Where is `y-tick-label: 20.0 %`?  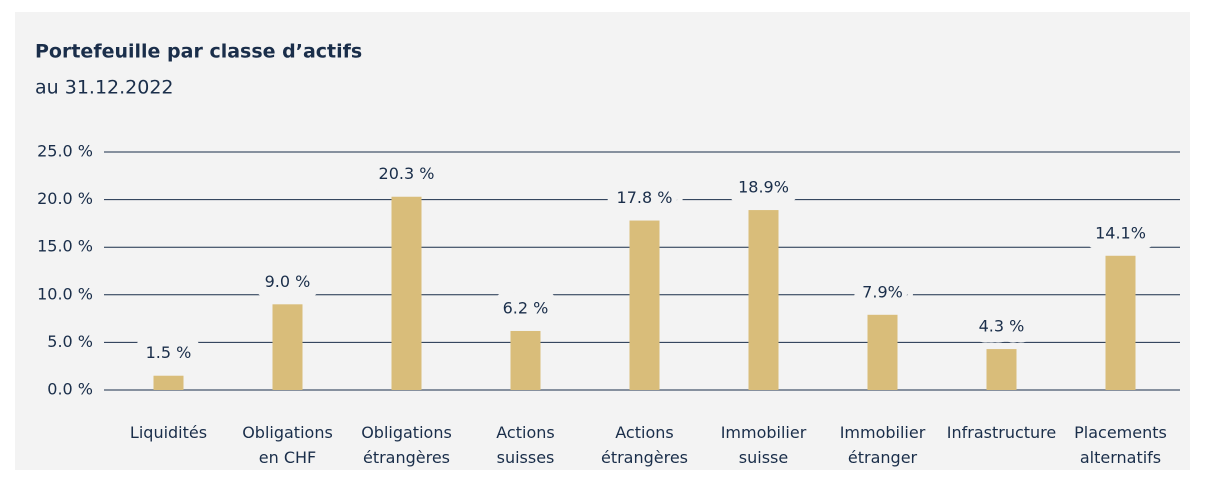
y-tick-label: 20.0 % is located at coordinates (65, 198).